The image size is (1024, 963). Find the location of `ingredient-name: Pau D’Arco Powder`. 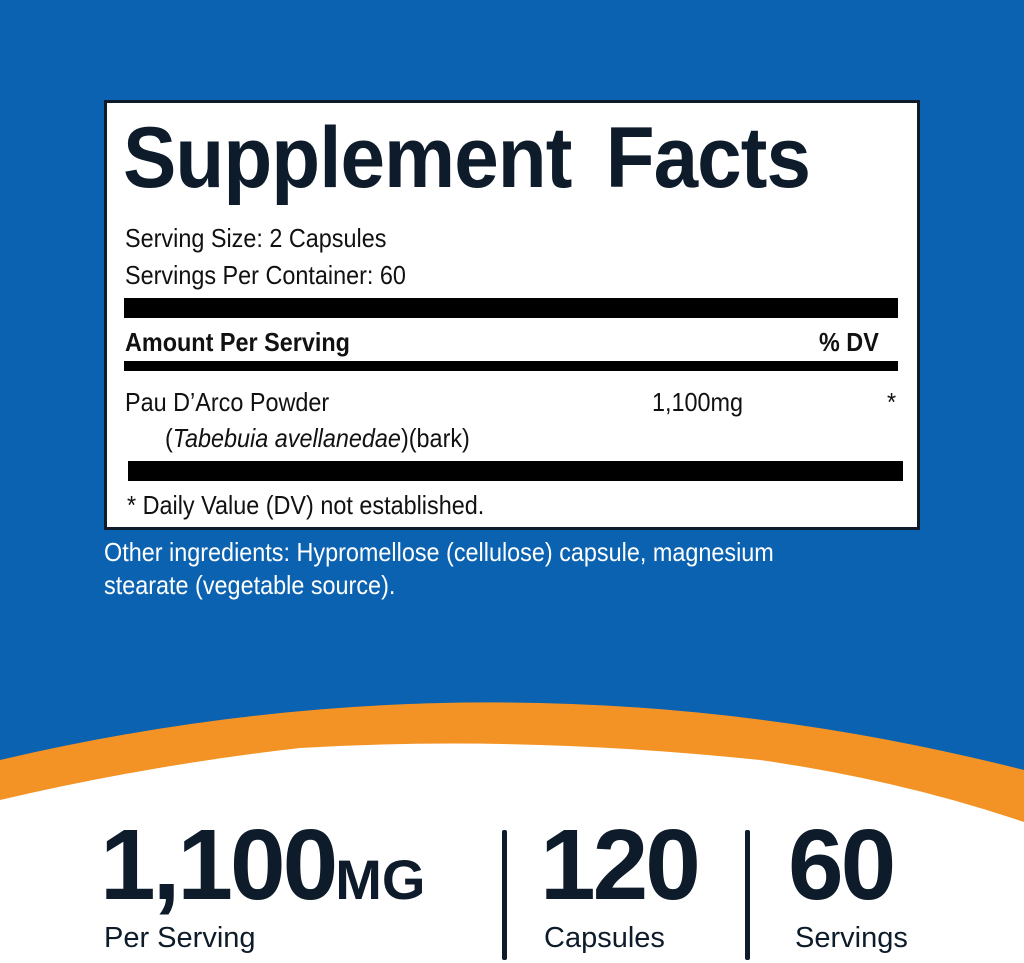

ingredient-name: Pau D’Arco Powder is located at coordinates (227, 402).